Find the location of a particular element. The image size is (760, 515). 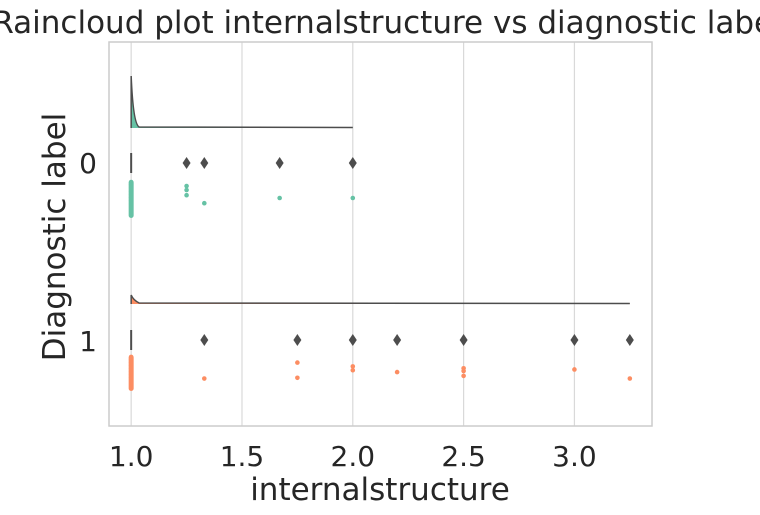

y-axis-label: Diagnostic label is located at coordinates (55, 237).